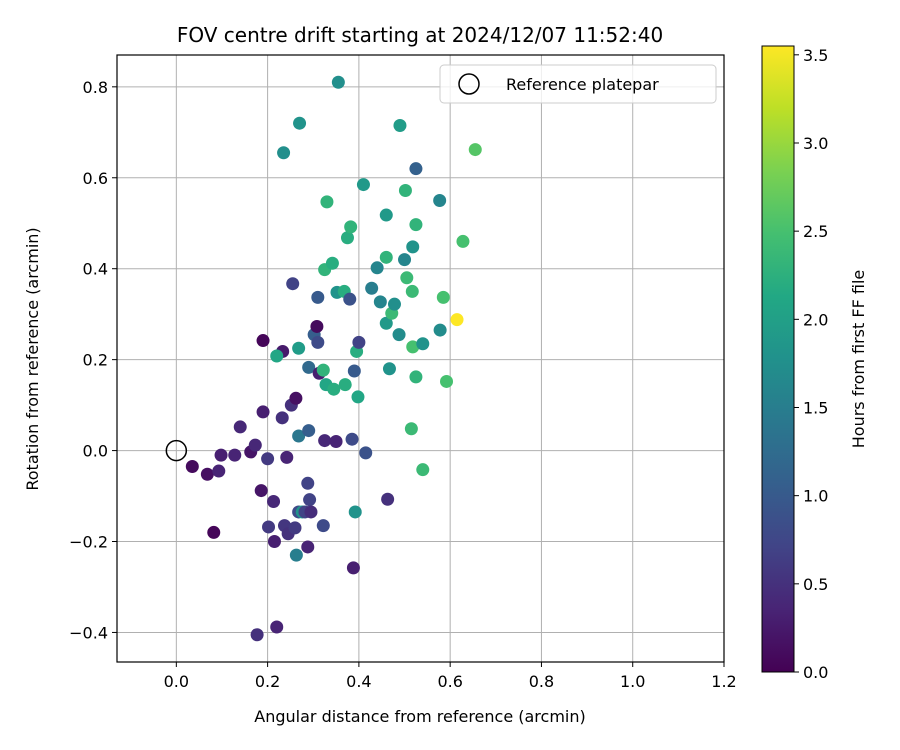 This screenshot has height=750, width=900. Describe the element at coordinates (778, 359) in the screenshot. I see `colorbar-gradient` at that location.